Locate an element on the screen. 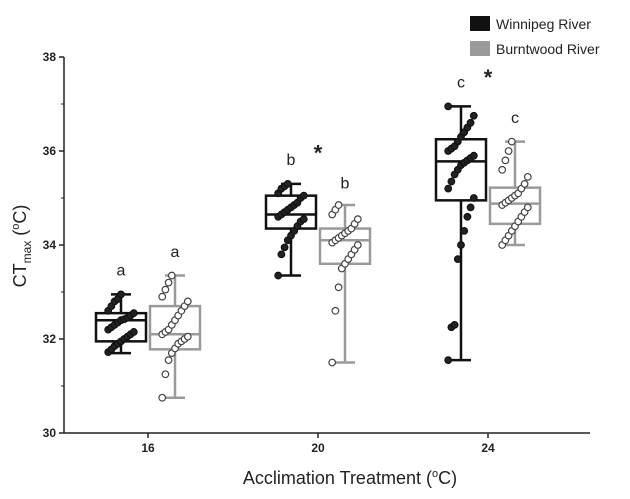  box-iqr is located at coordinates (291, 212).